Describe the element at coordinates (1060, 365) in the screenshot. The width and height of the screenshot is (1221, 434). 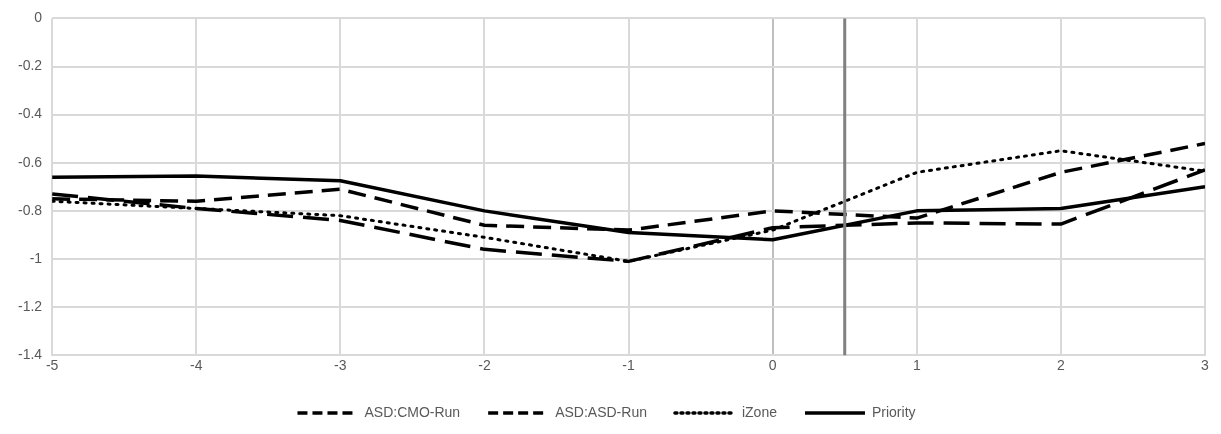
I see `x-tick-label: 2` at that location.